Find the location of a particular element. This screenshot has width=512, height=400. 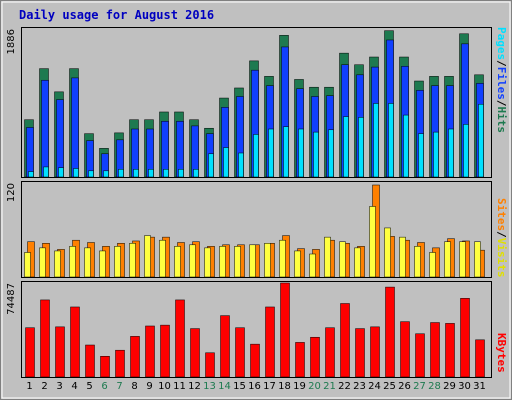

legend-pages: Pages is located at coordinates (501, 44).